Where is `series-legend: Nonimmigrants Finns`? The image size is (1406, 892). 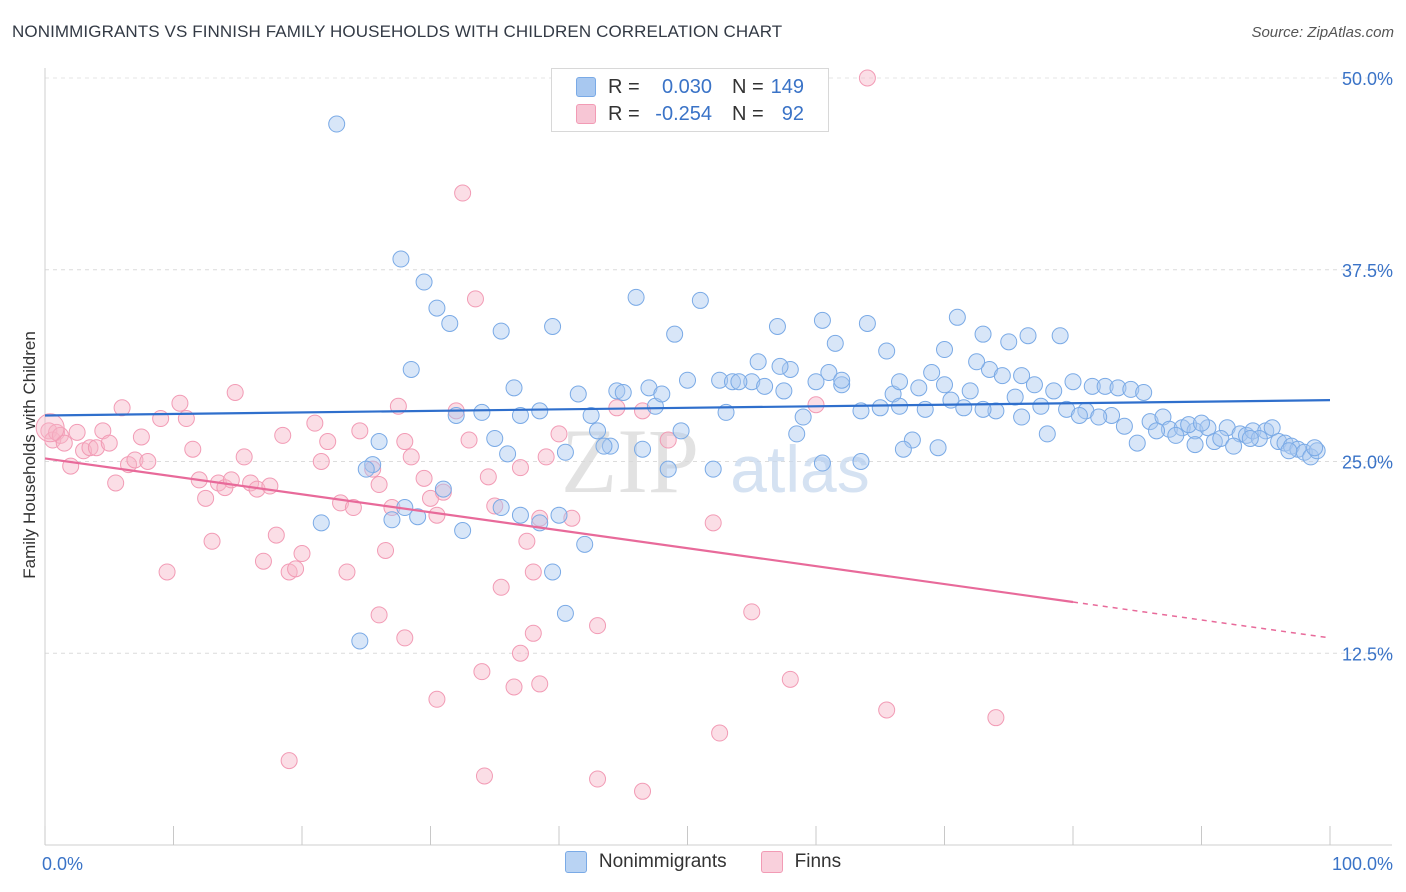 series-legend: Nonimmigrants Finns is located at coordinates (703, 862).